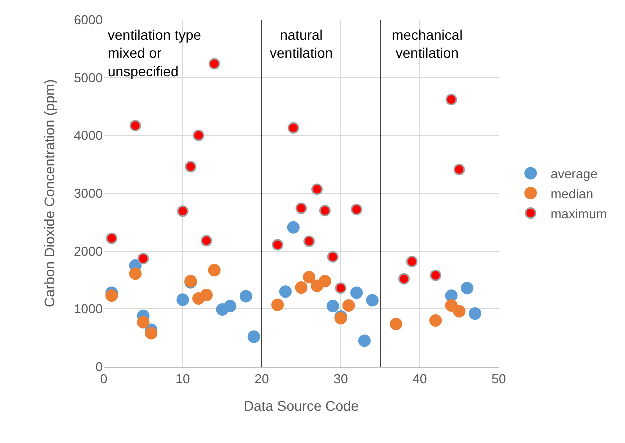  What do you see at coordinates (88, 20) in the screenshot?
I see `y-tick-label: 6000` at bounding box center [88, 20].